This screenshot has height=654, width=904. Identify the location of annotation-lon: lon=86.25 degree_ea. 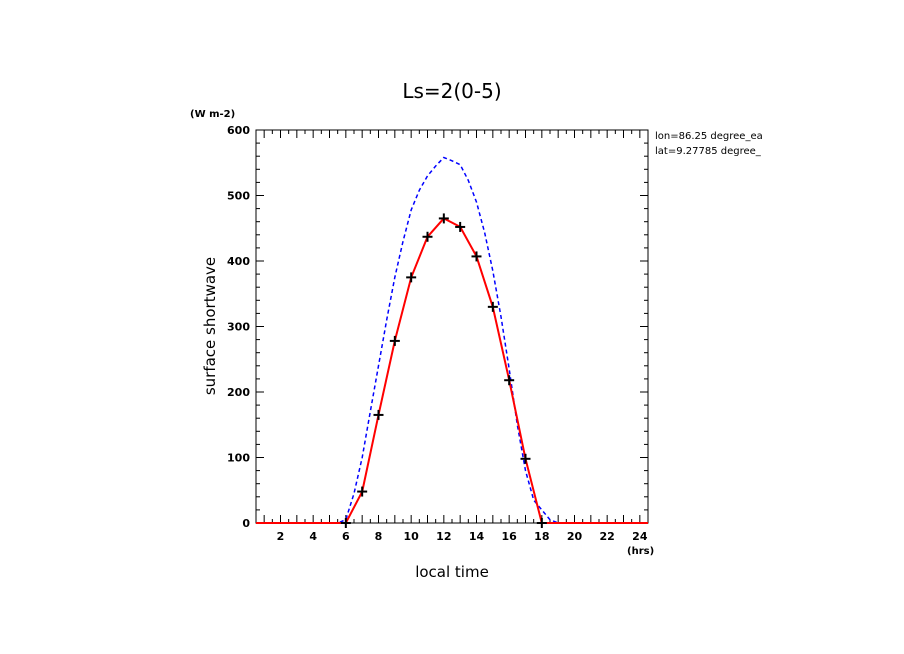
(709, 136).